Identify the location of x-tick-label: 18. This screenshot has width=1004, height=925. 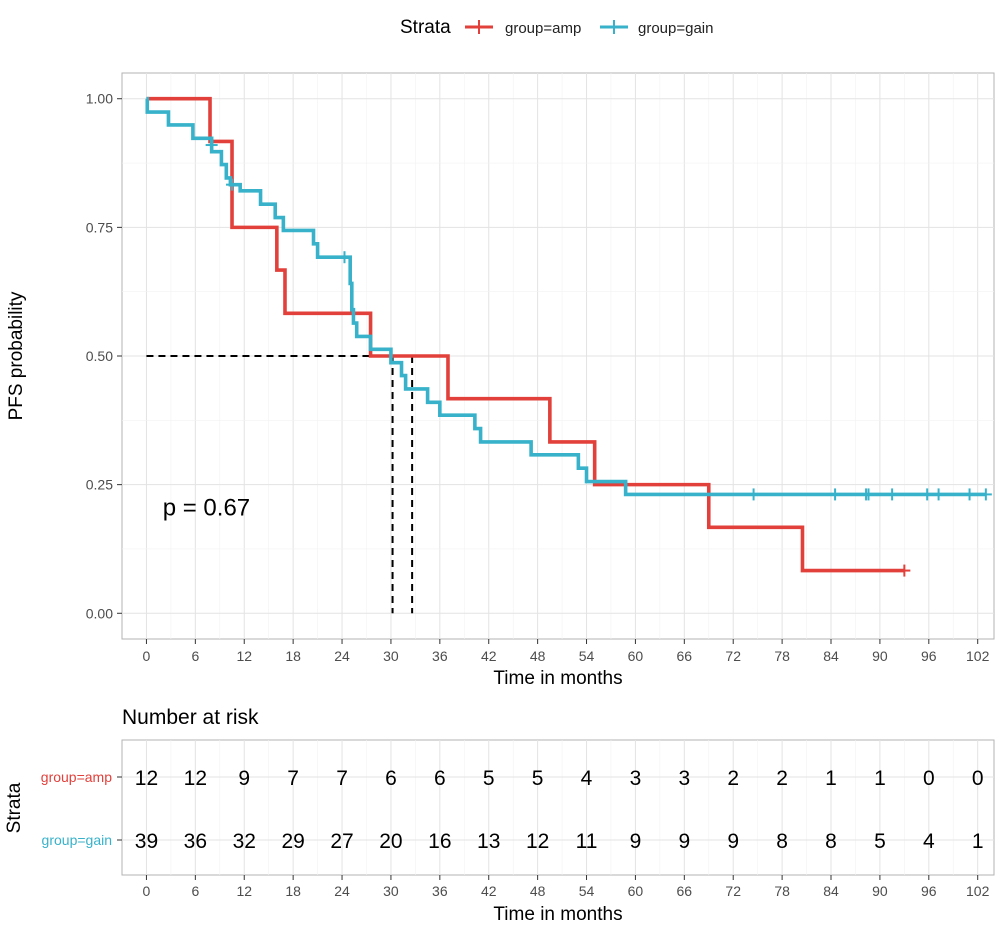
(293, 656).